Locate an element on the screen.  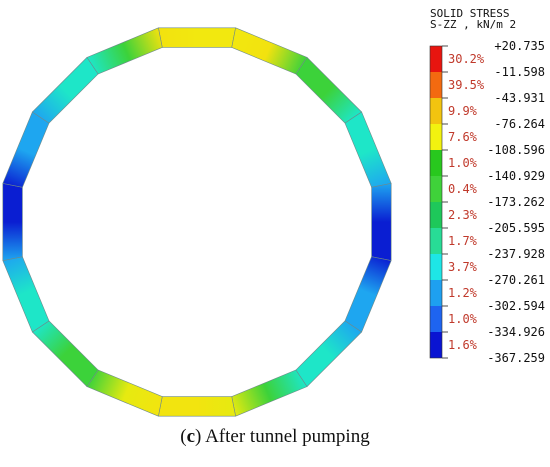
legend-level: -173.262 is located at coordinates (516, 202).